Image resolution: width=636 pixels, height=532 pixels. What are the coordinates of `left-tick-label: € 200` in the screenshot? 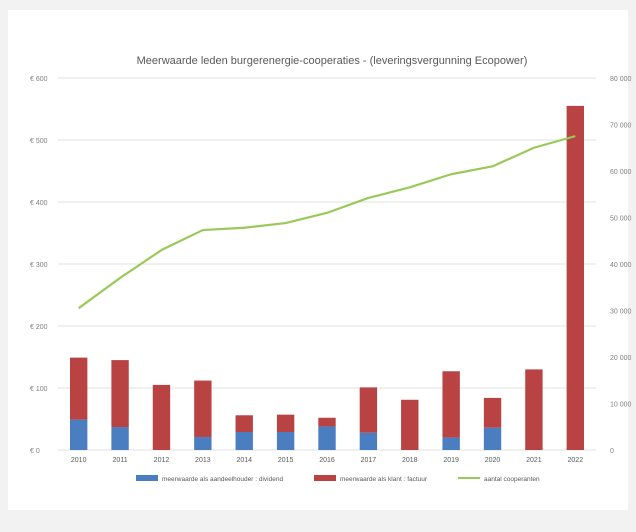 It's located at (39, 327).